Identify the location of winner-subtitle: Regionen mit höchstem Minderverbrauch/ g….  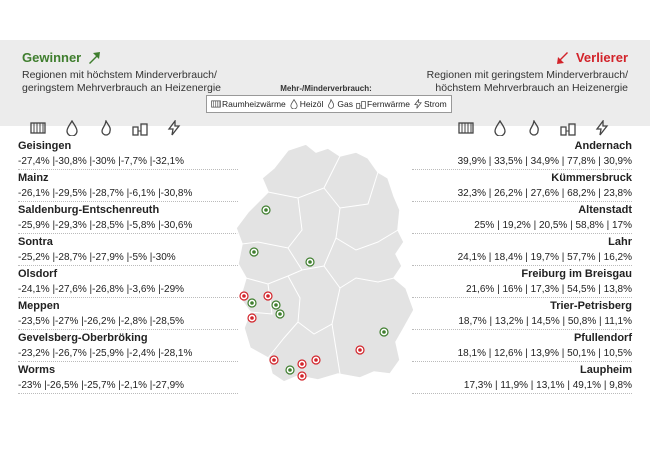
(122, 81).